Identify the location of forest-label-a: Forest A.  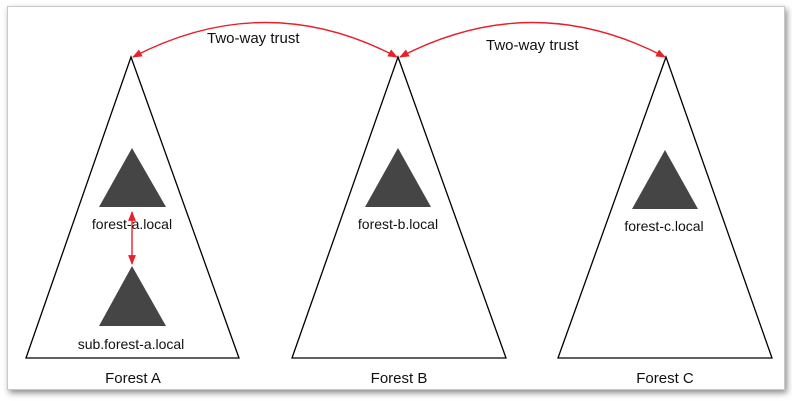
(133, 378).